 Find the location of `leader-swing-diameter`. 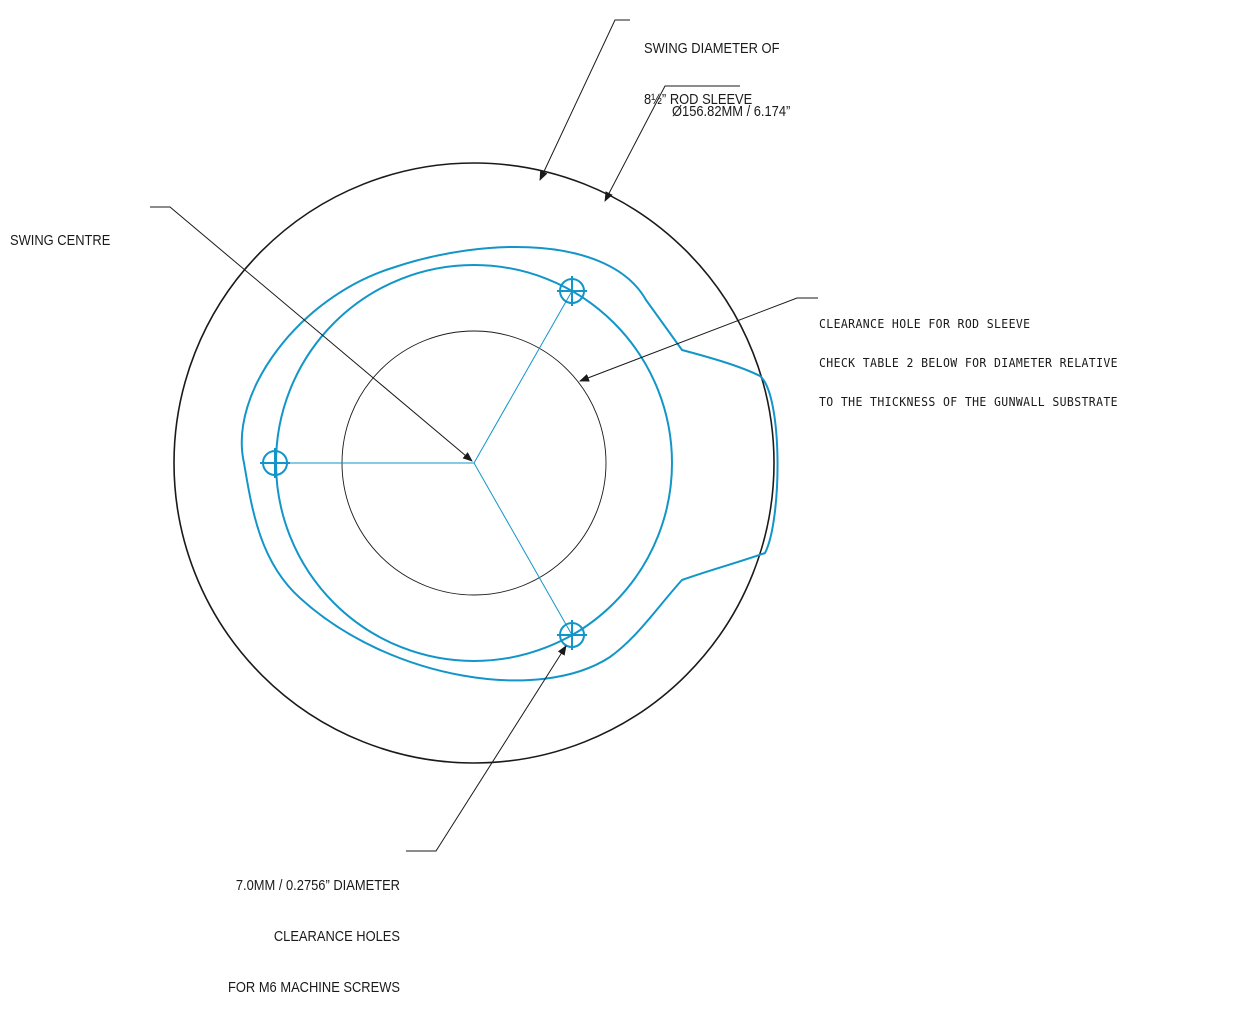

leader-swing-diameter is located at coordinates (584, 100).